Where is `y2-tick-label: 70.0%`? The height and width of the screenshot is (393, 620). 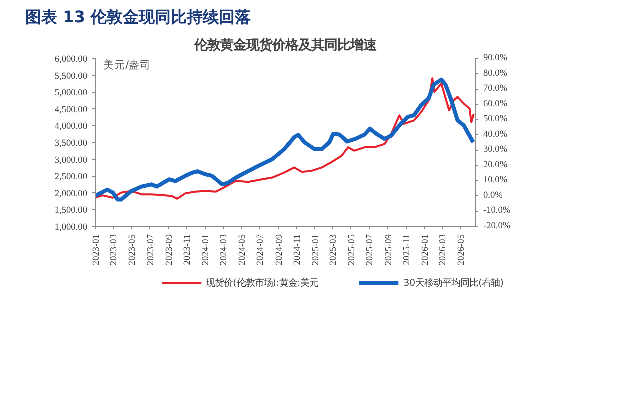
y2-tick-label: 70.0% is located at coordinates (496, 89).